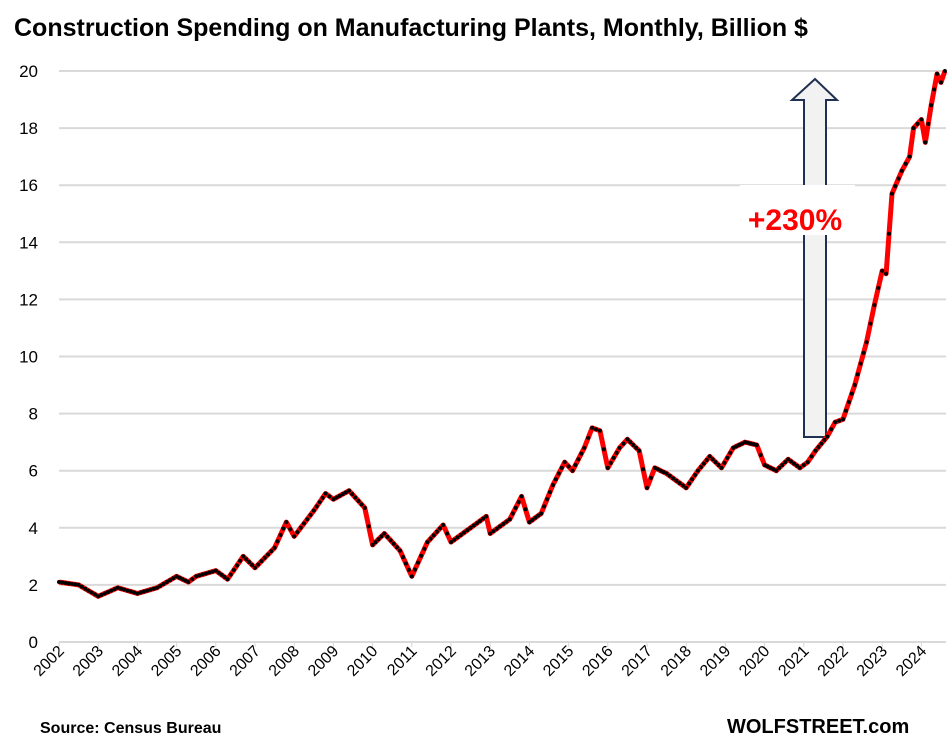 This screenshot has height=751, width=950. What do you see at coordinates (127, 661) in the screenshot?
I see `x-tick-label: 2004` at bounding box center [127, 661].